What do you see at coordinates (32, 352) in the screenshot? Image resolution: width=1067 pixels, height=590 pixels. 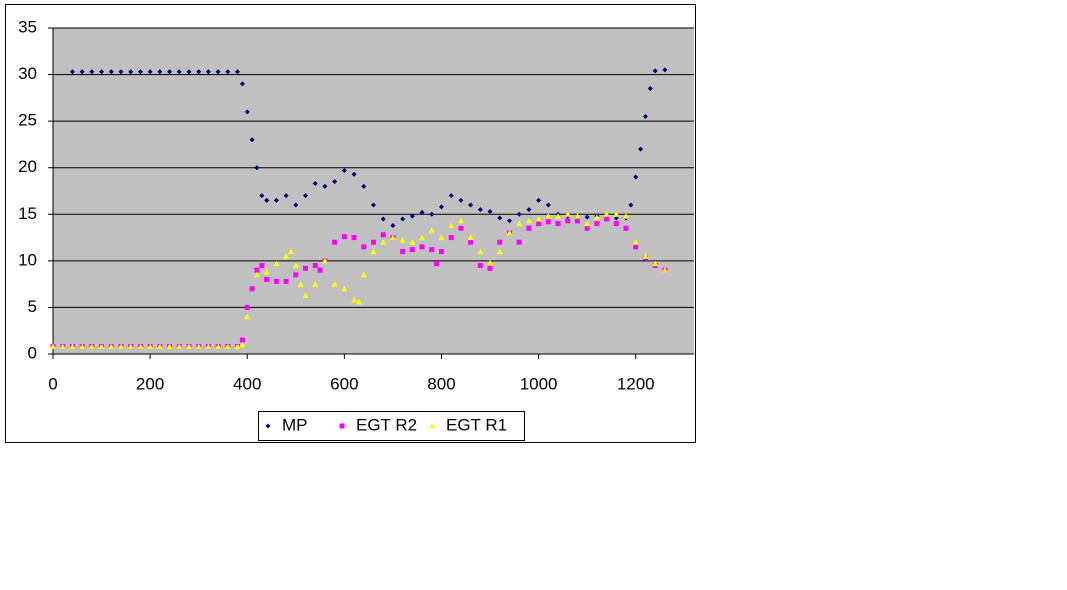 I see `y-tick-label: 0` at bounding box center [32, 352].